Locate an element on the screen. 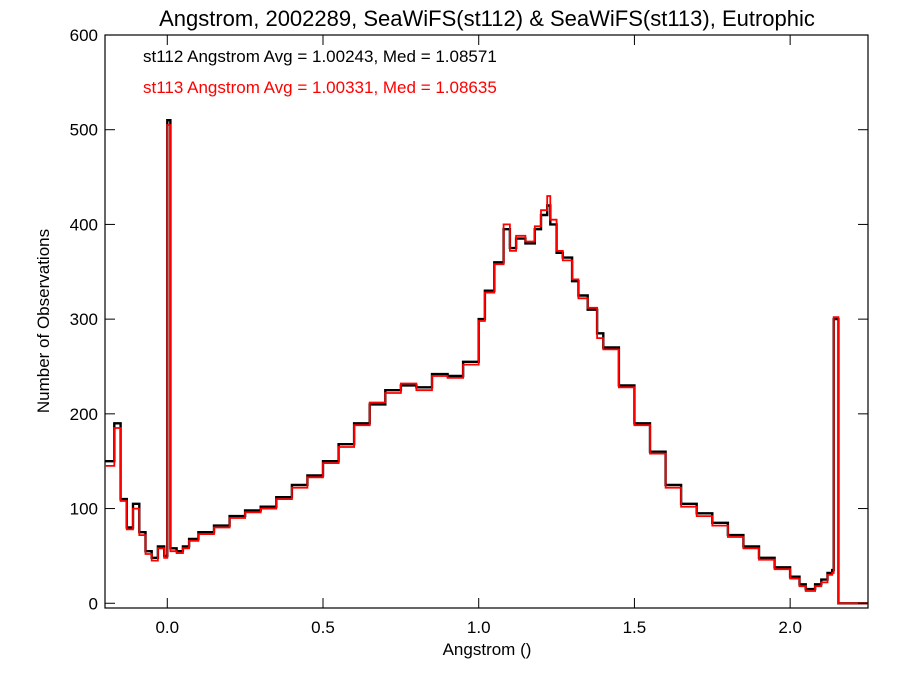  y-tick-label: 200 is located at coordinates (84, 414).